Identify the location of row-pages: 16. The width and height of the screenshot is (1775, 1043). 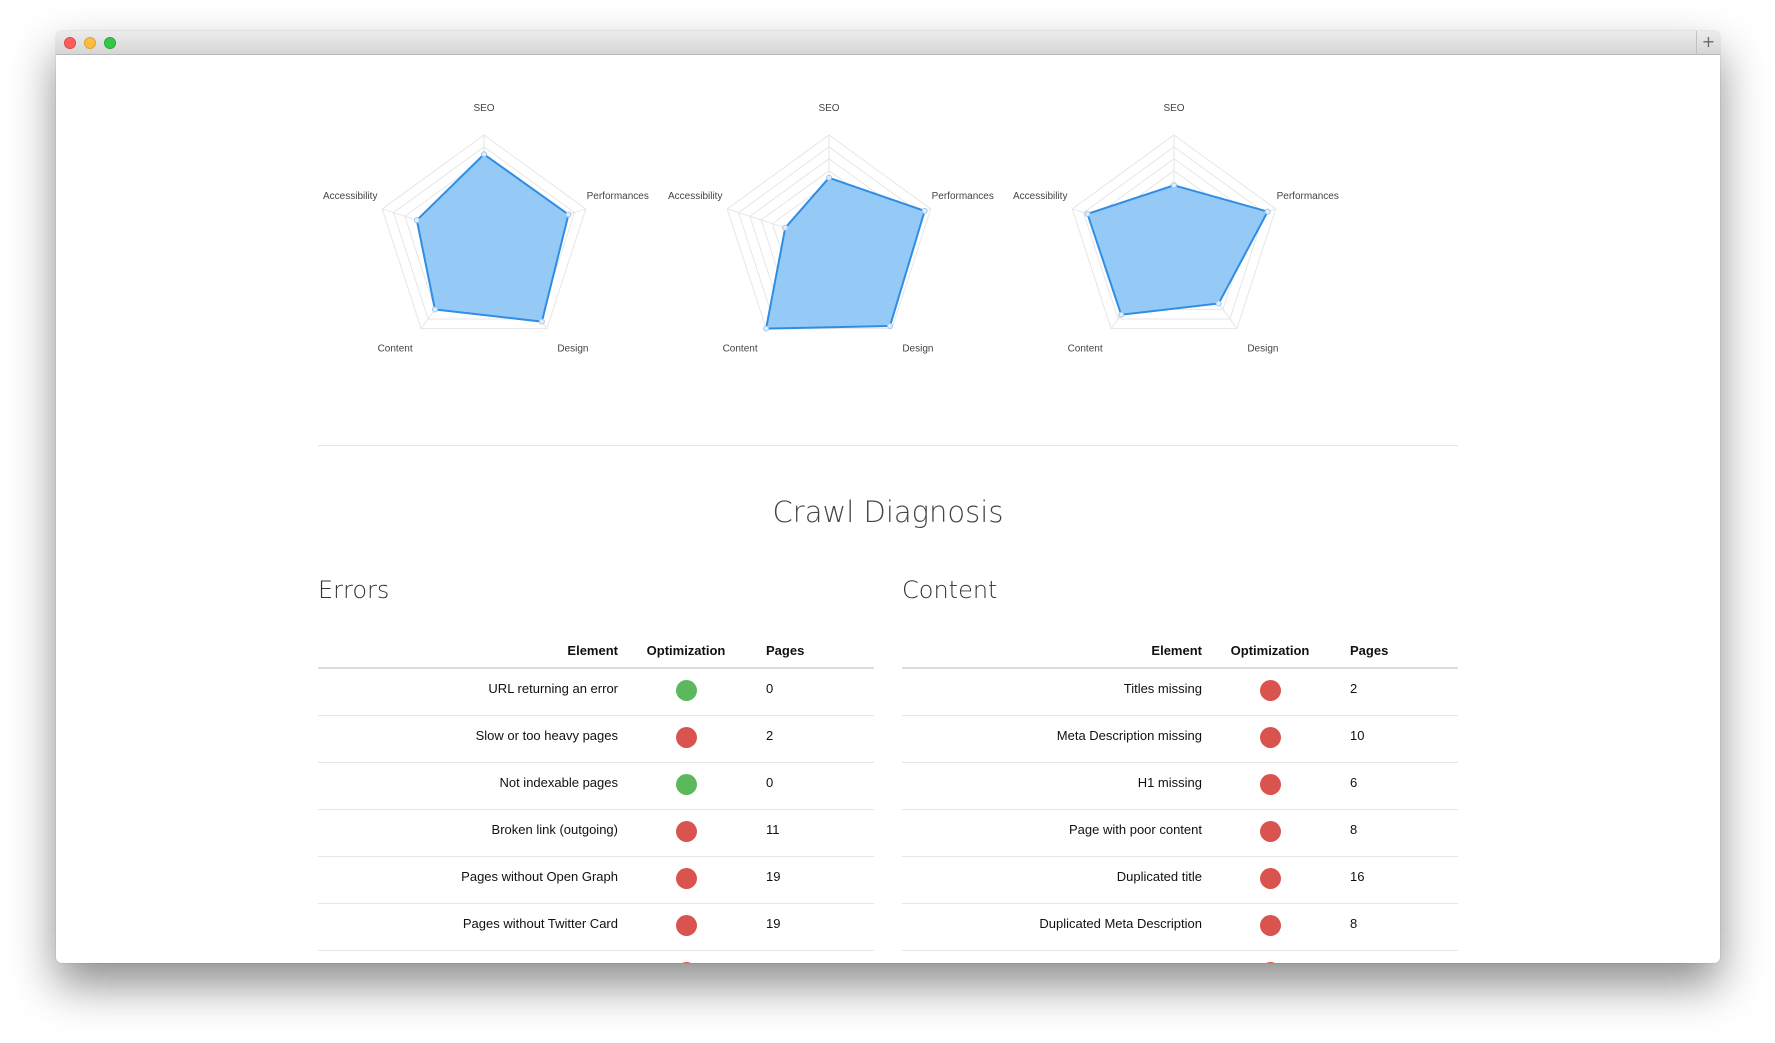
(1357, 876).